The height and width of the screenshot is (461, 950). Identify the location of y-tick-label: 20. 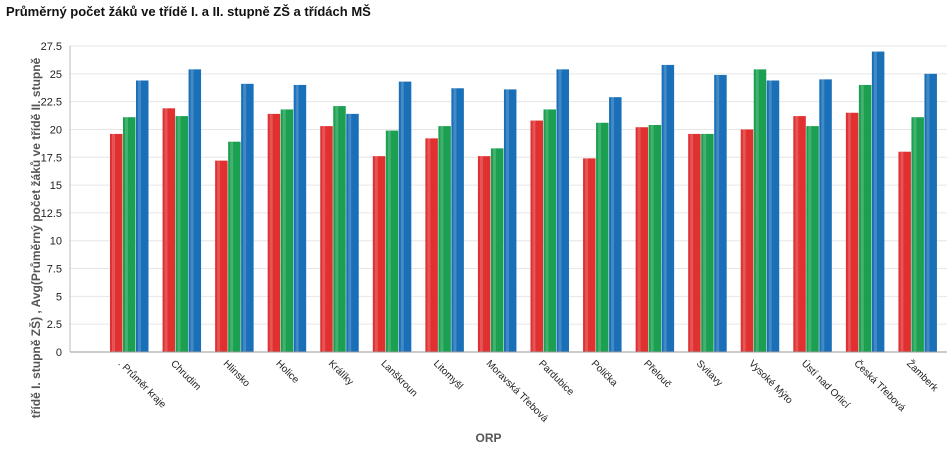
(56, 130).